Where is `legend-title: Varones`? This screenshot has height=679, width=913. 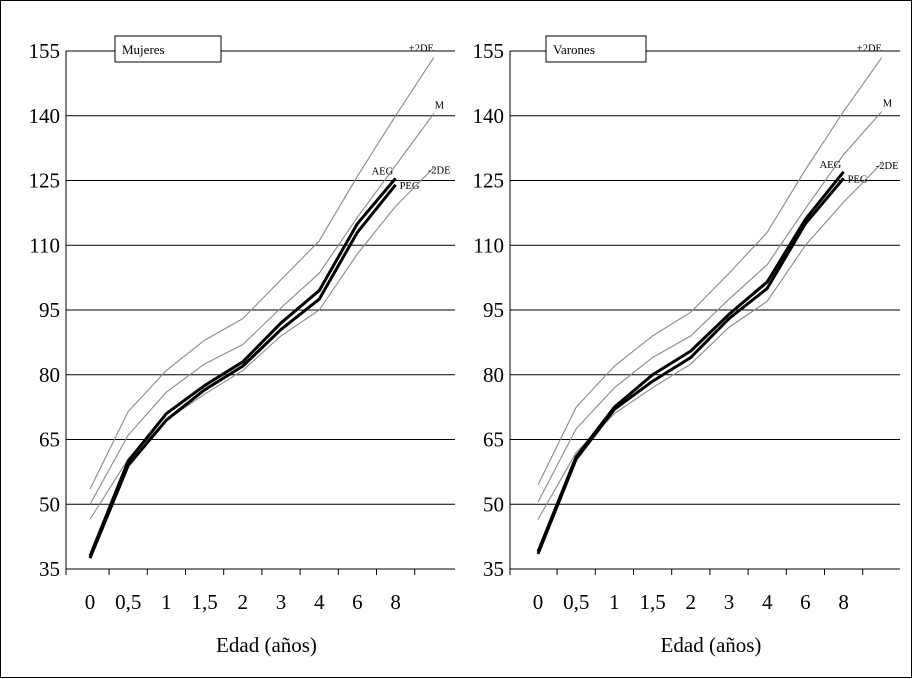
legend-title: Varones is located at coordinates (574, 49).